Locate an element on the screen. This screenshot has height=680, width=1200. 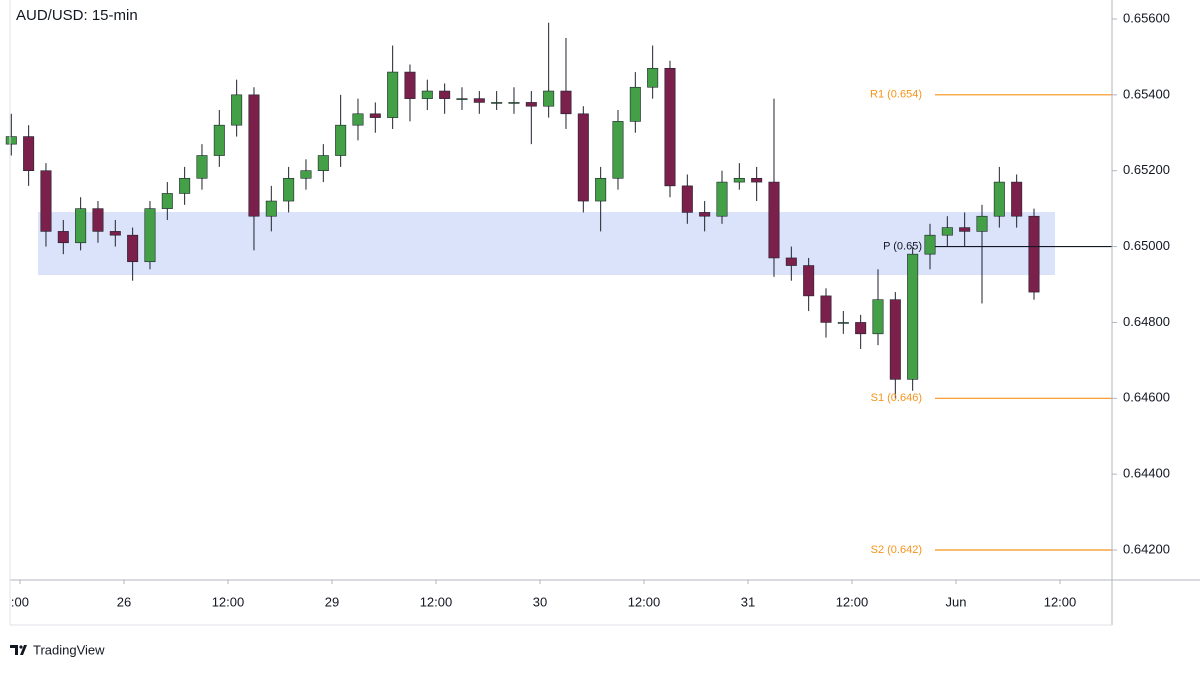
watermark: TradingView is located at coordinates (69, 649).